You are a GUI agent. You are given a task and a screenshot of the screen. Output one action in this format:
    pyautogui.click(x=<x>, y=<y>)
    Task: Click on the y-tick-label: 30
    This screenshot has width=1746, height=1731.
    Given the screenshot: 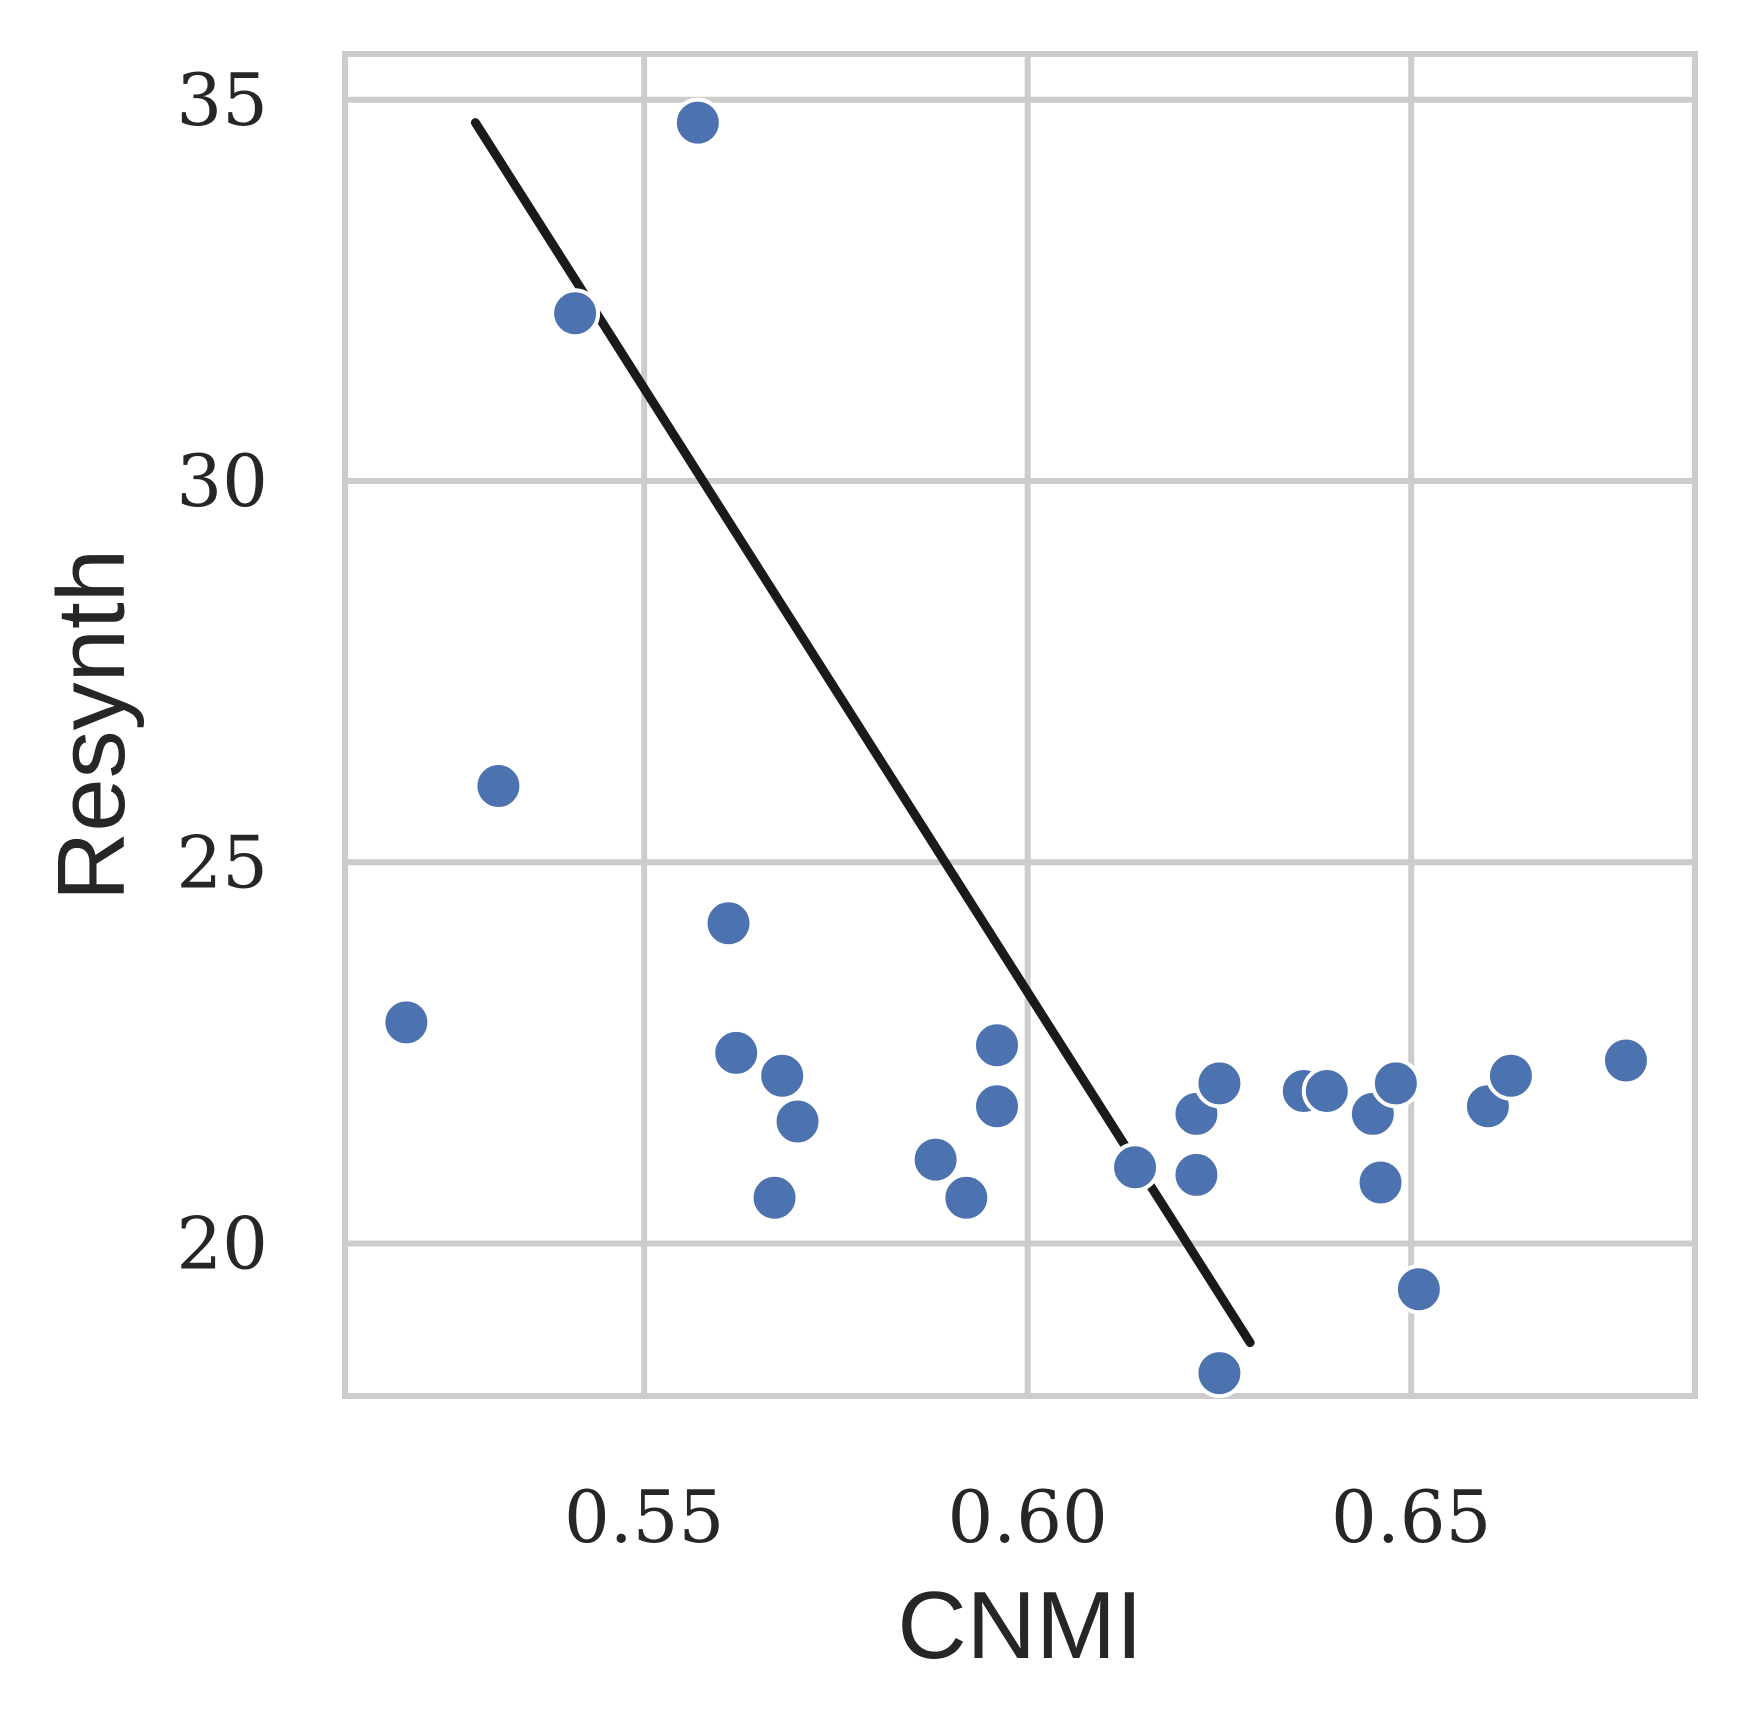 What is the action you would take?
    pyautogui.click(x=222, y=481)
    